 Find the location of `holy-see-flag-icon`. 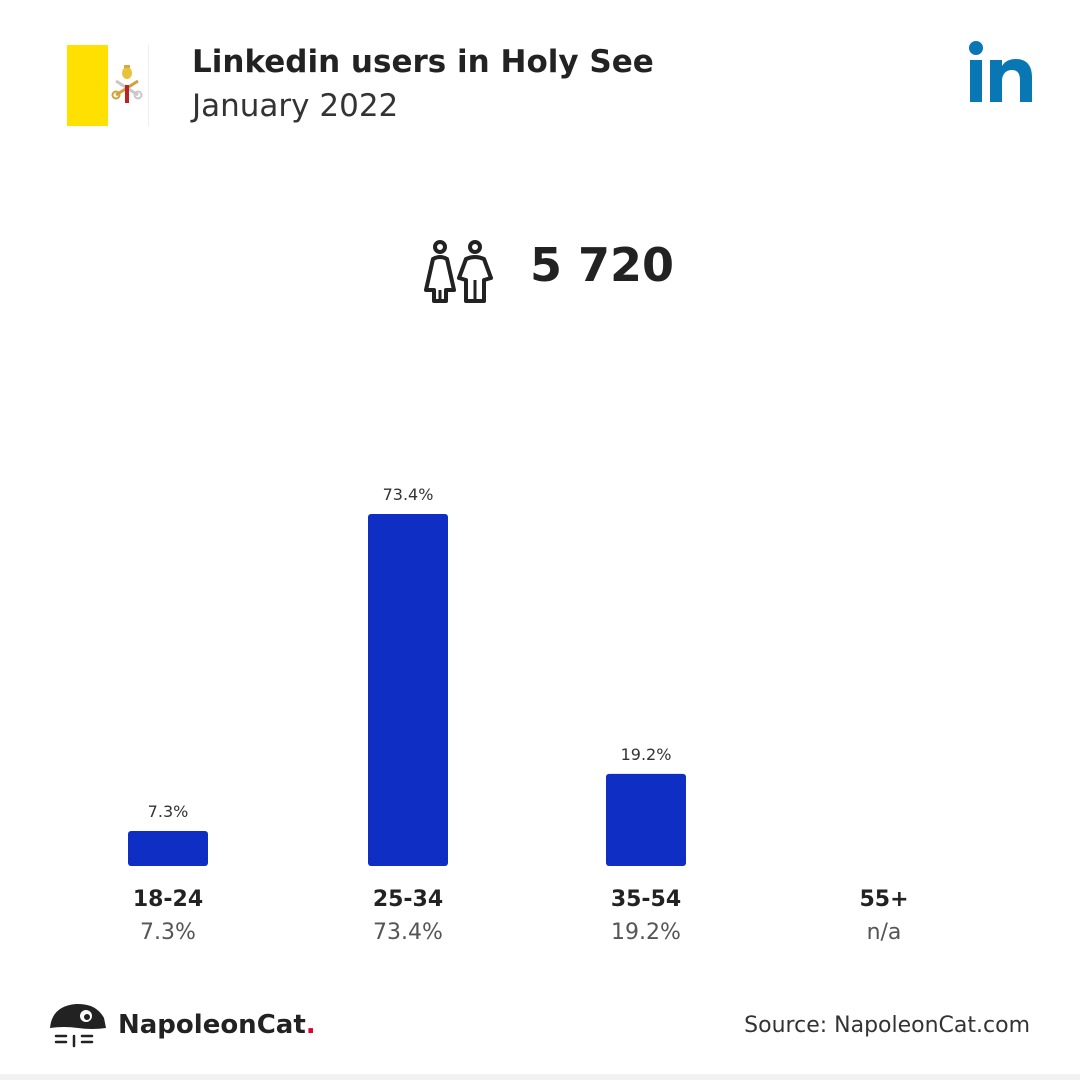

holy-see-flag-icon is located at coordinates (108, 85).